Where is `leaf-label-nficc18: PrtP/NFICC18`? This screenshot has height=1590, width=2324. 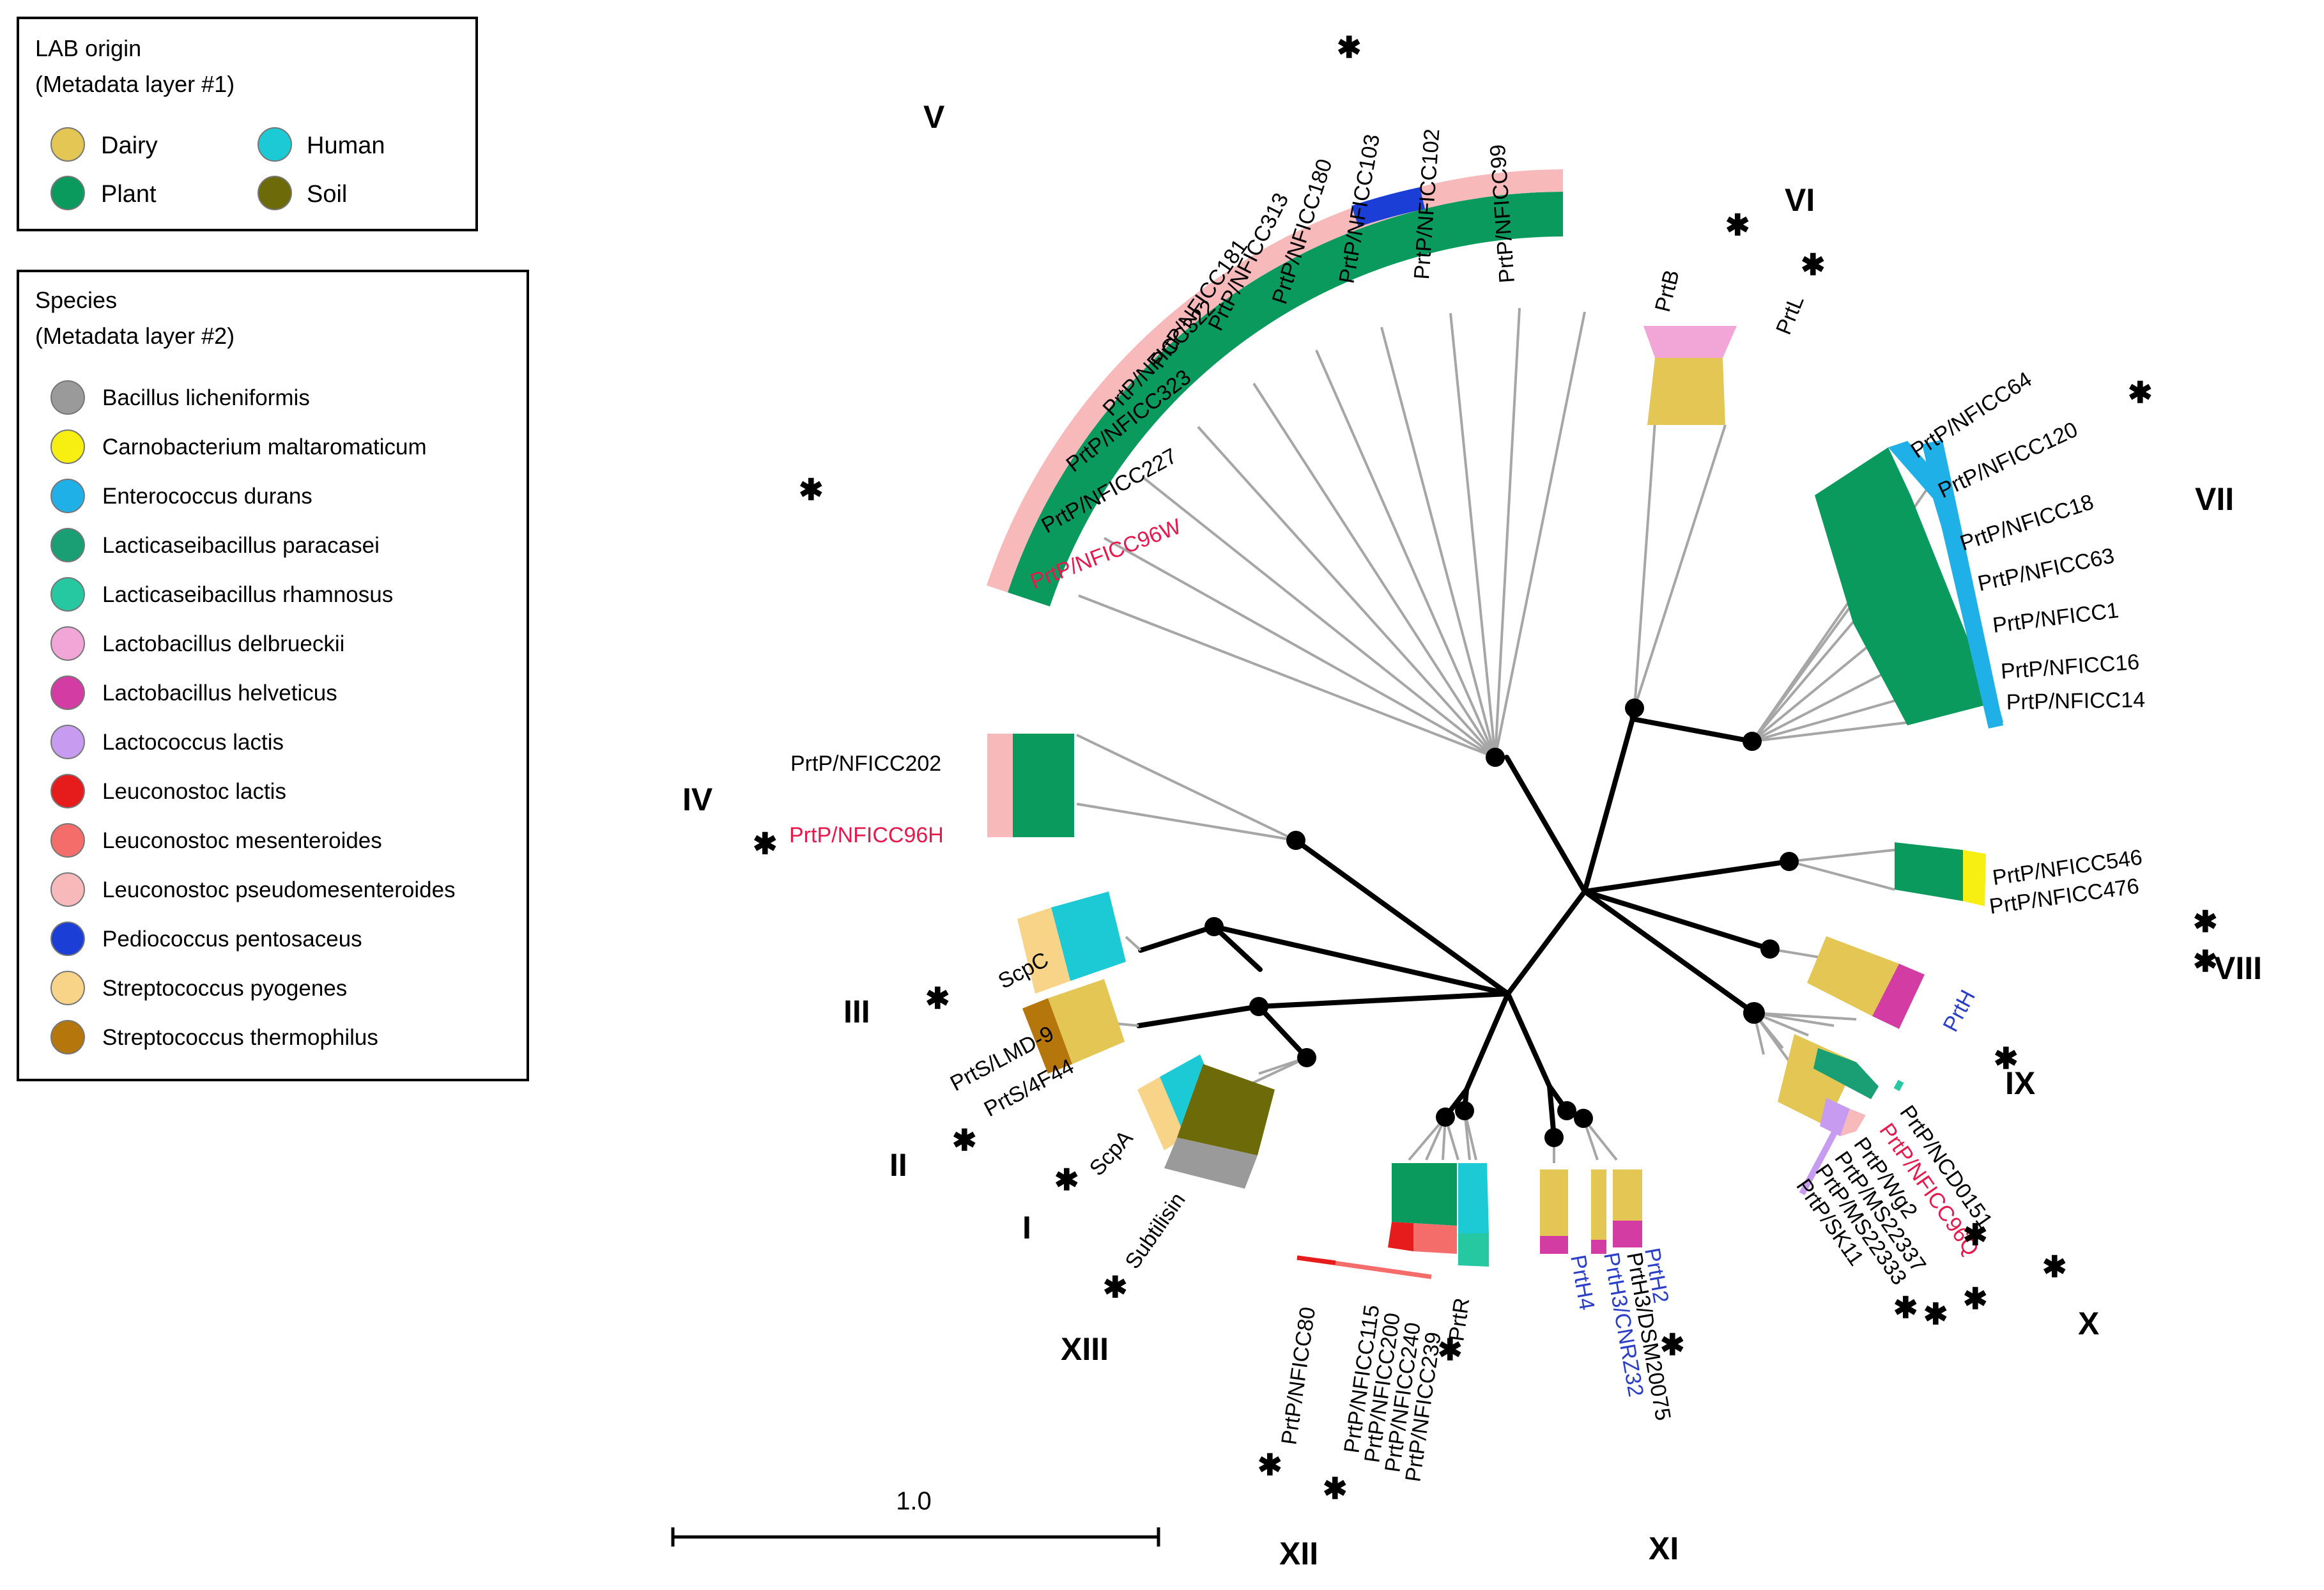 leaf-label-nficc18: PrtP/NFICC18 is located at coordinates (2027, 522).